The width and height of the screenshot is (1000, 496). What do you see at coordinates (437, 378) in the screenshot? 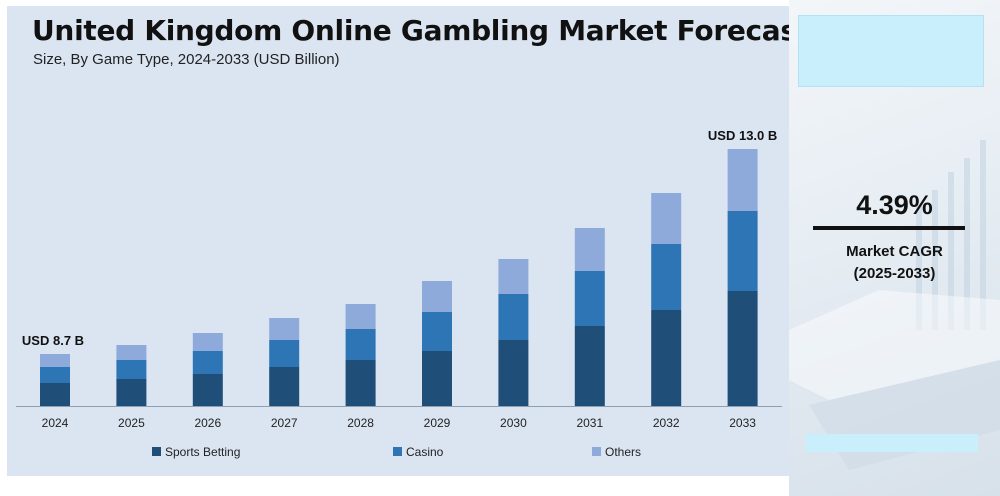
I see `bar-sports-betting-2029` at bounding box center [437, 378].